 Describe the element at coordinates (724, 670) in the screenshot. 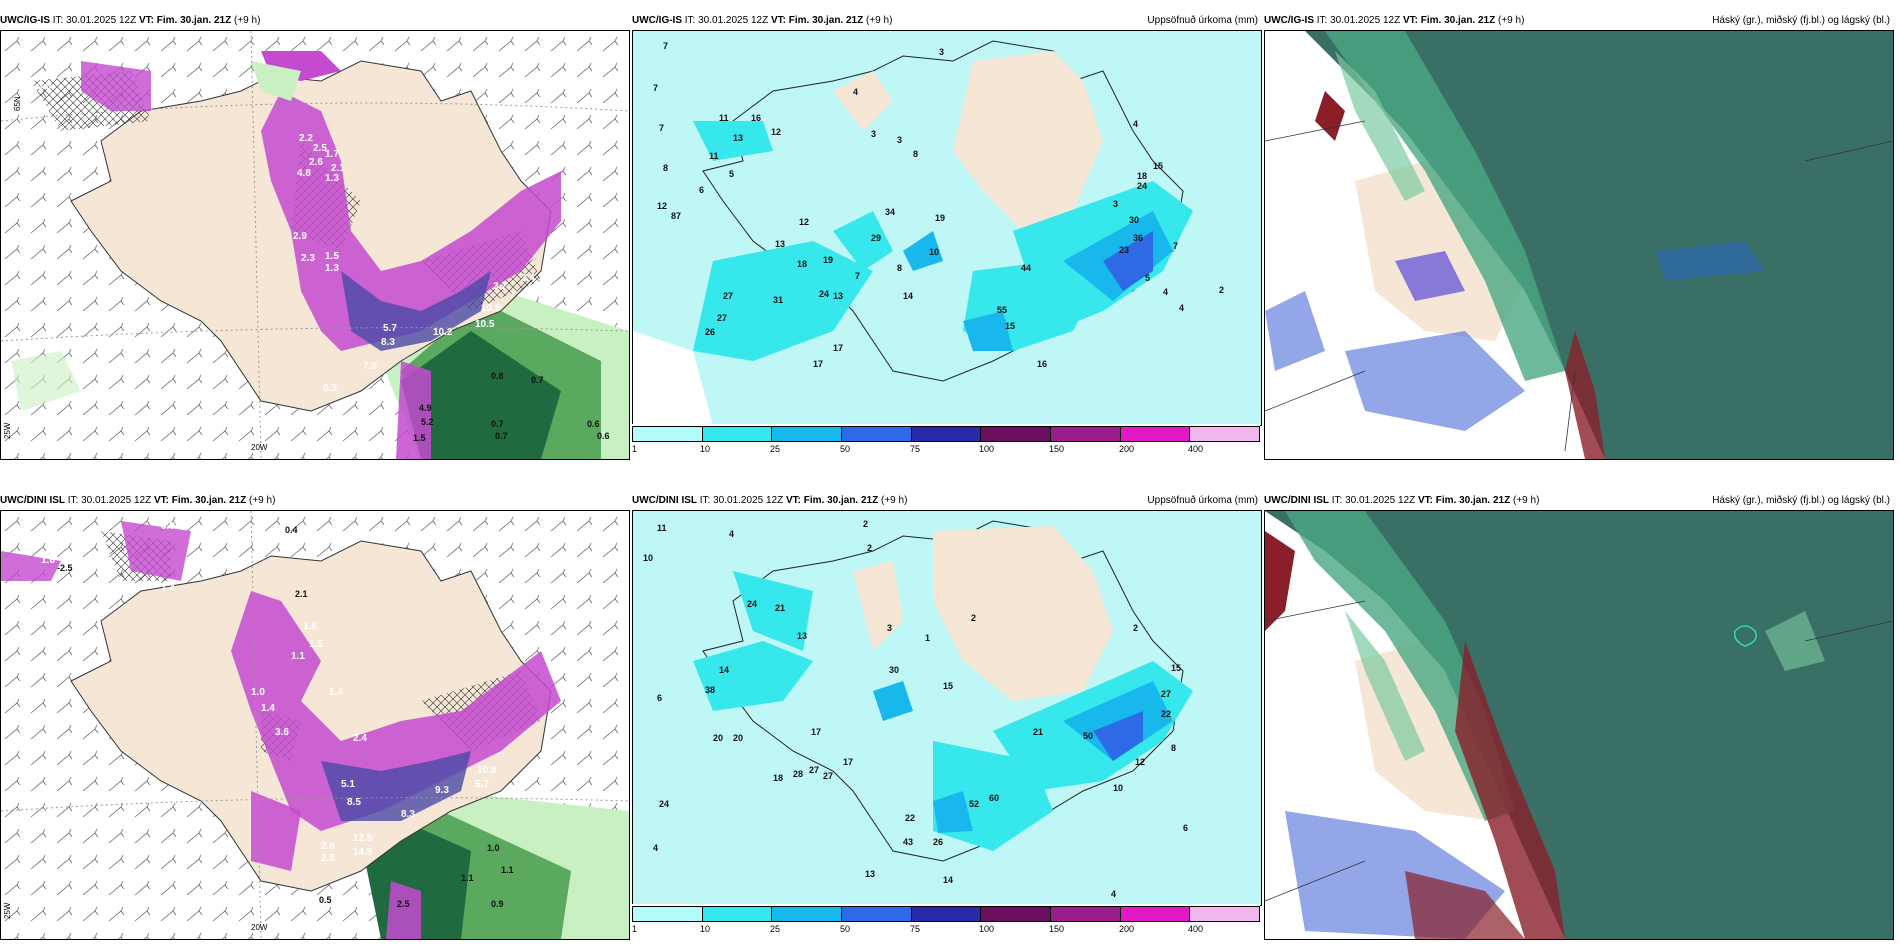

I see `value-label: 14` at that location.